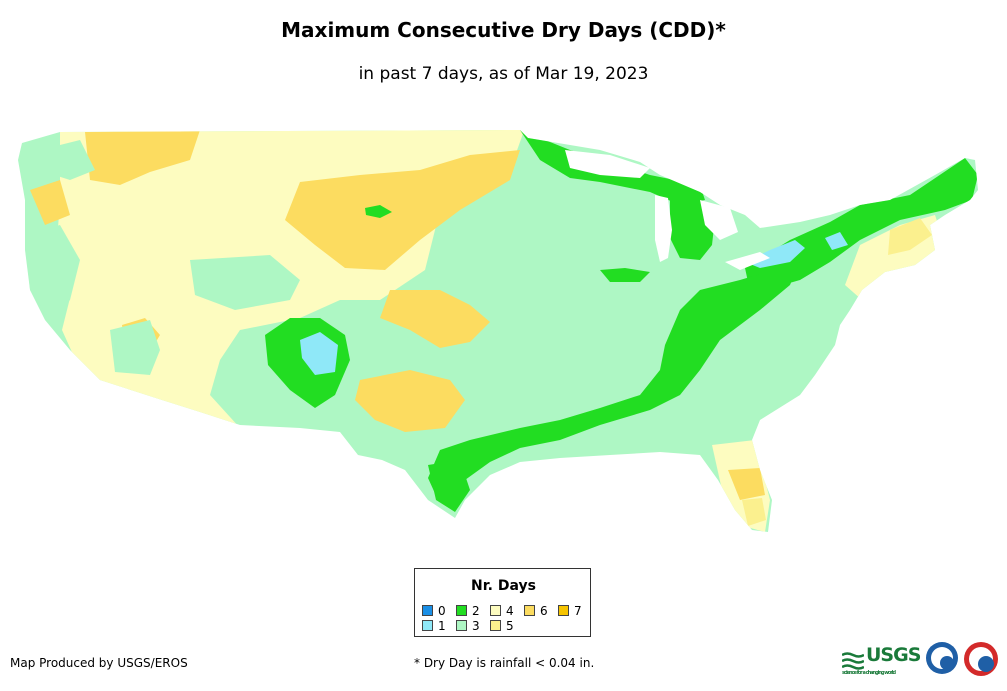  I want to click on agency-logos: USGS science for a changing world, so click(922, 660).